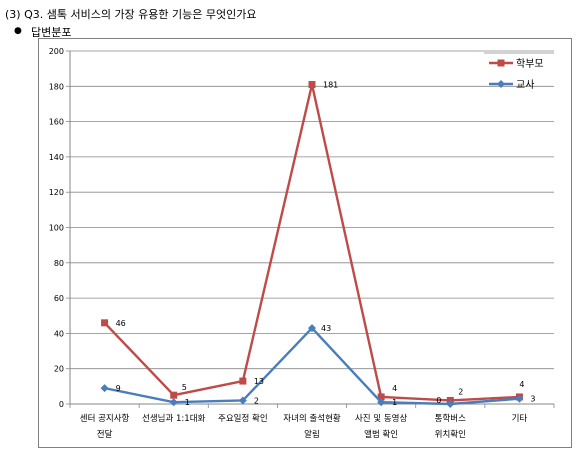 The width and height of the screenshot is (576, 454). Describe the element at coordinates (381, 434) in the screenshot. I see `x-tick-label: 앨범 확인` at that location.